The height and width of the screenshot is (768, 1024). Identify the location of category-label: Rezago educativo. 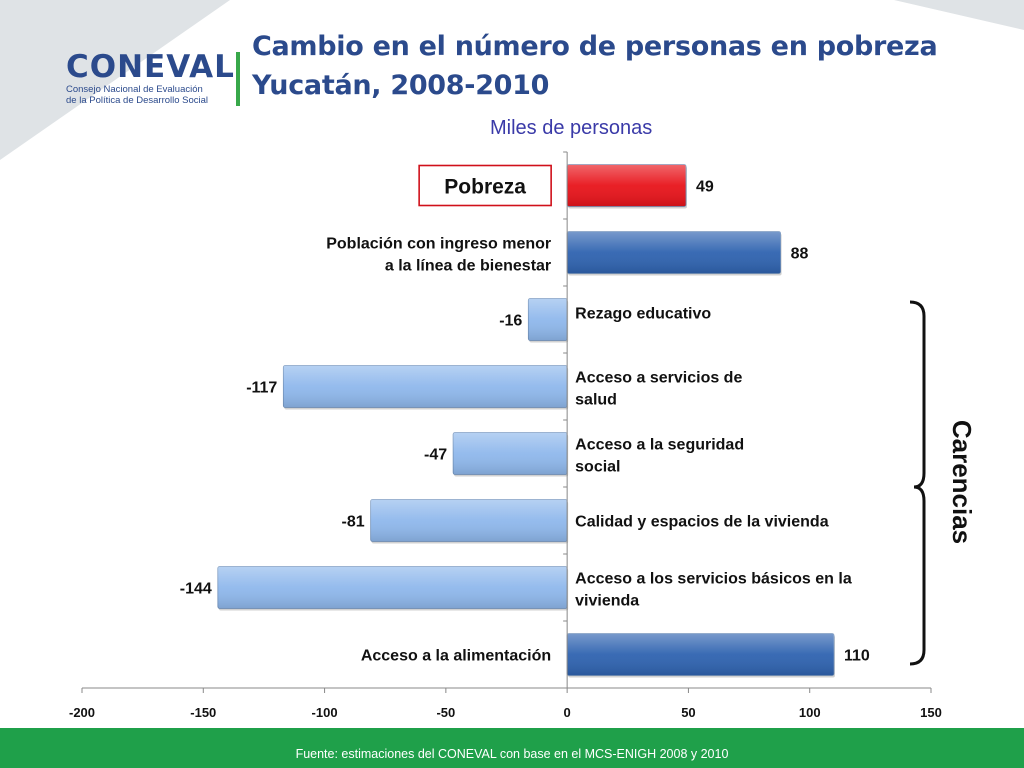
(643, 314).